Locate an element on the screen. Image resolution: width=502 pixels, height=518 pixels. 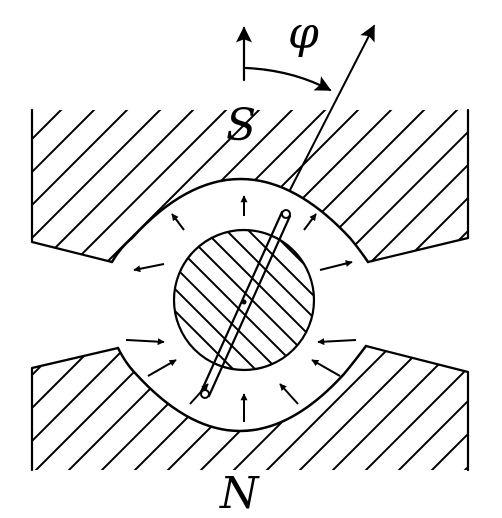
coil-top-pivot is located at coordinates (286, 214).